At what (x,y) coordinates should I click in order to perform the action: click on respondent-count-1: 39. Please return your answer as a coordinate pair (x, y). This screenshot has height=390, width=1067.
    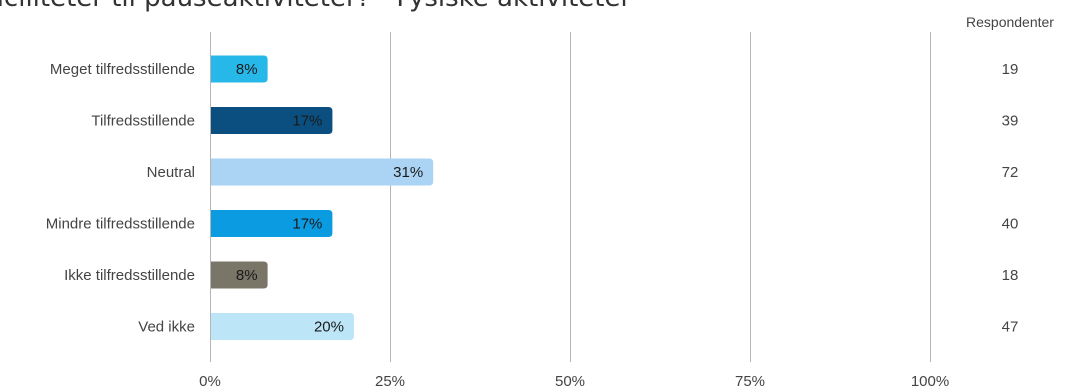
    Looking at the image, I should click on (1010, 121).